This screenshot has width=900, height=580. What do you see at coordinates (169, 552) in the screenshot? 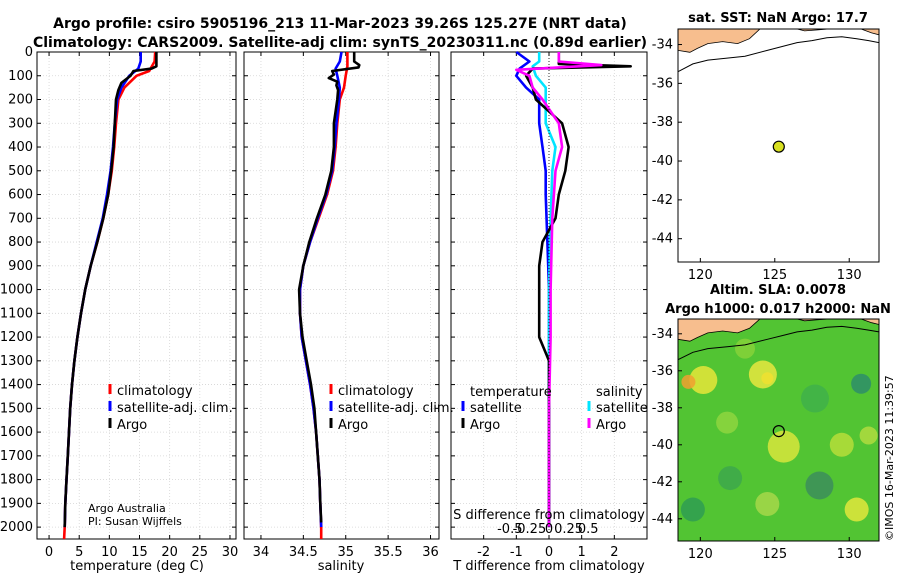
I see `xtick-label: 20` at bounding box center [169, 552].